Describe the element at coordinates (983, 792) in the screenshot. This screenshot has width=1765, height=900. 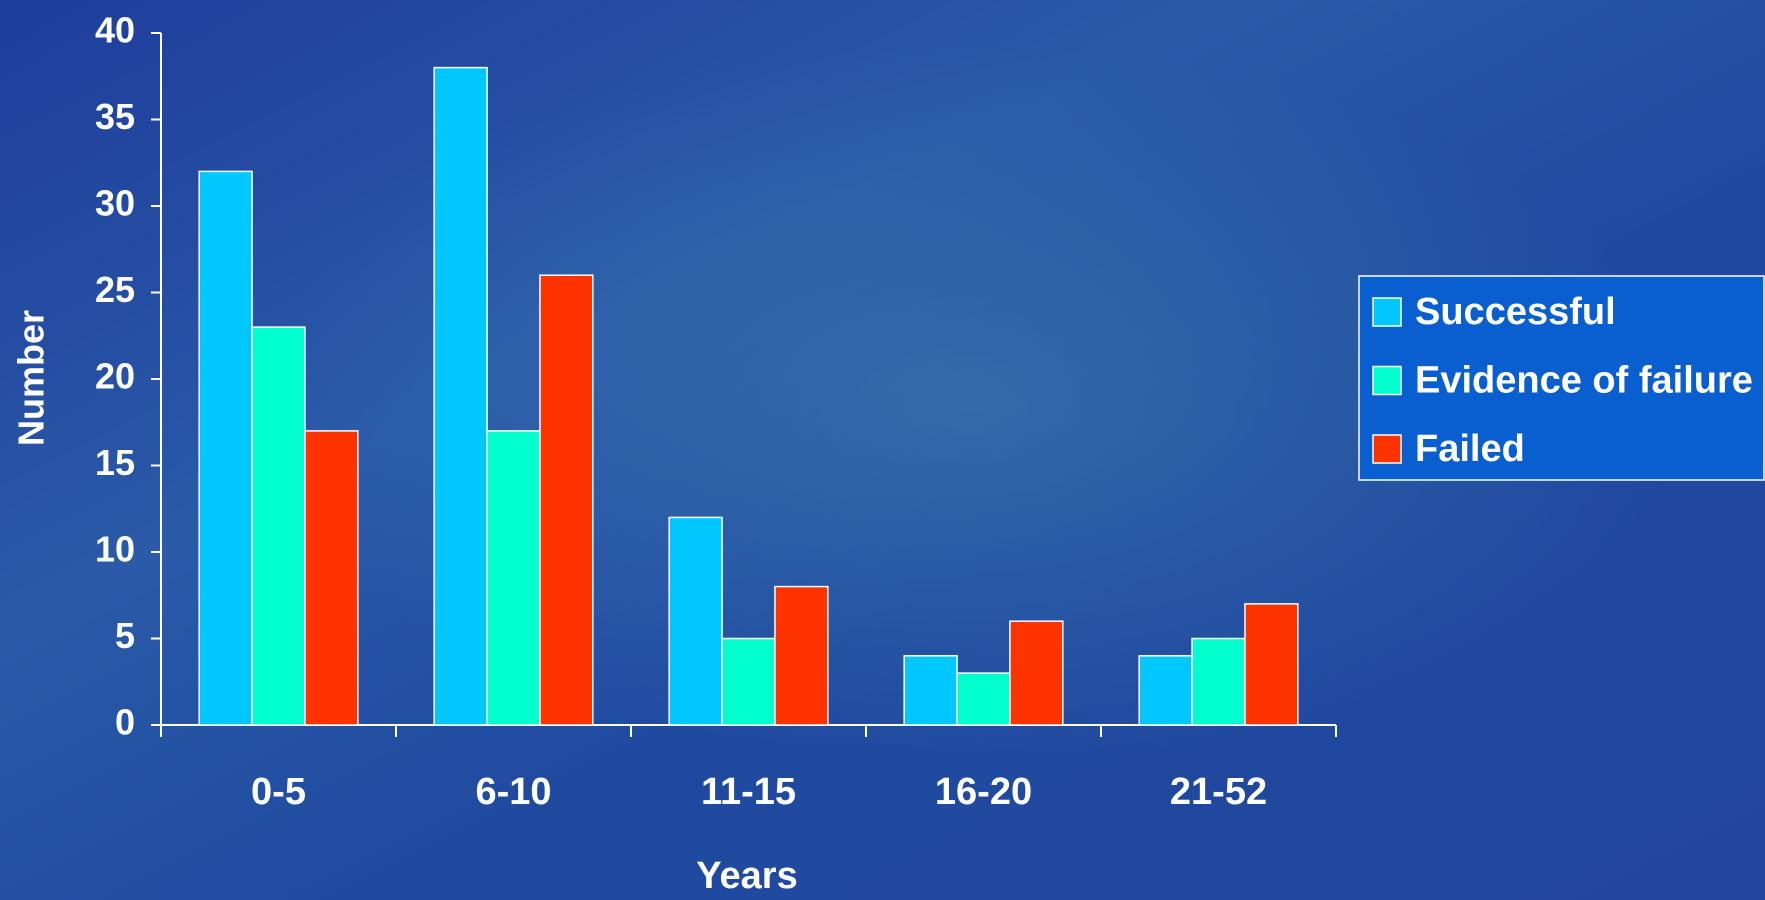
I see `x-tick-label: 16-20` at that location.